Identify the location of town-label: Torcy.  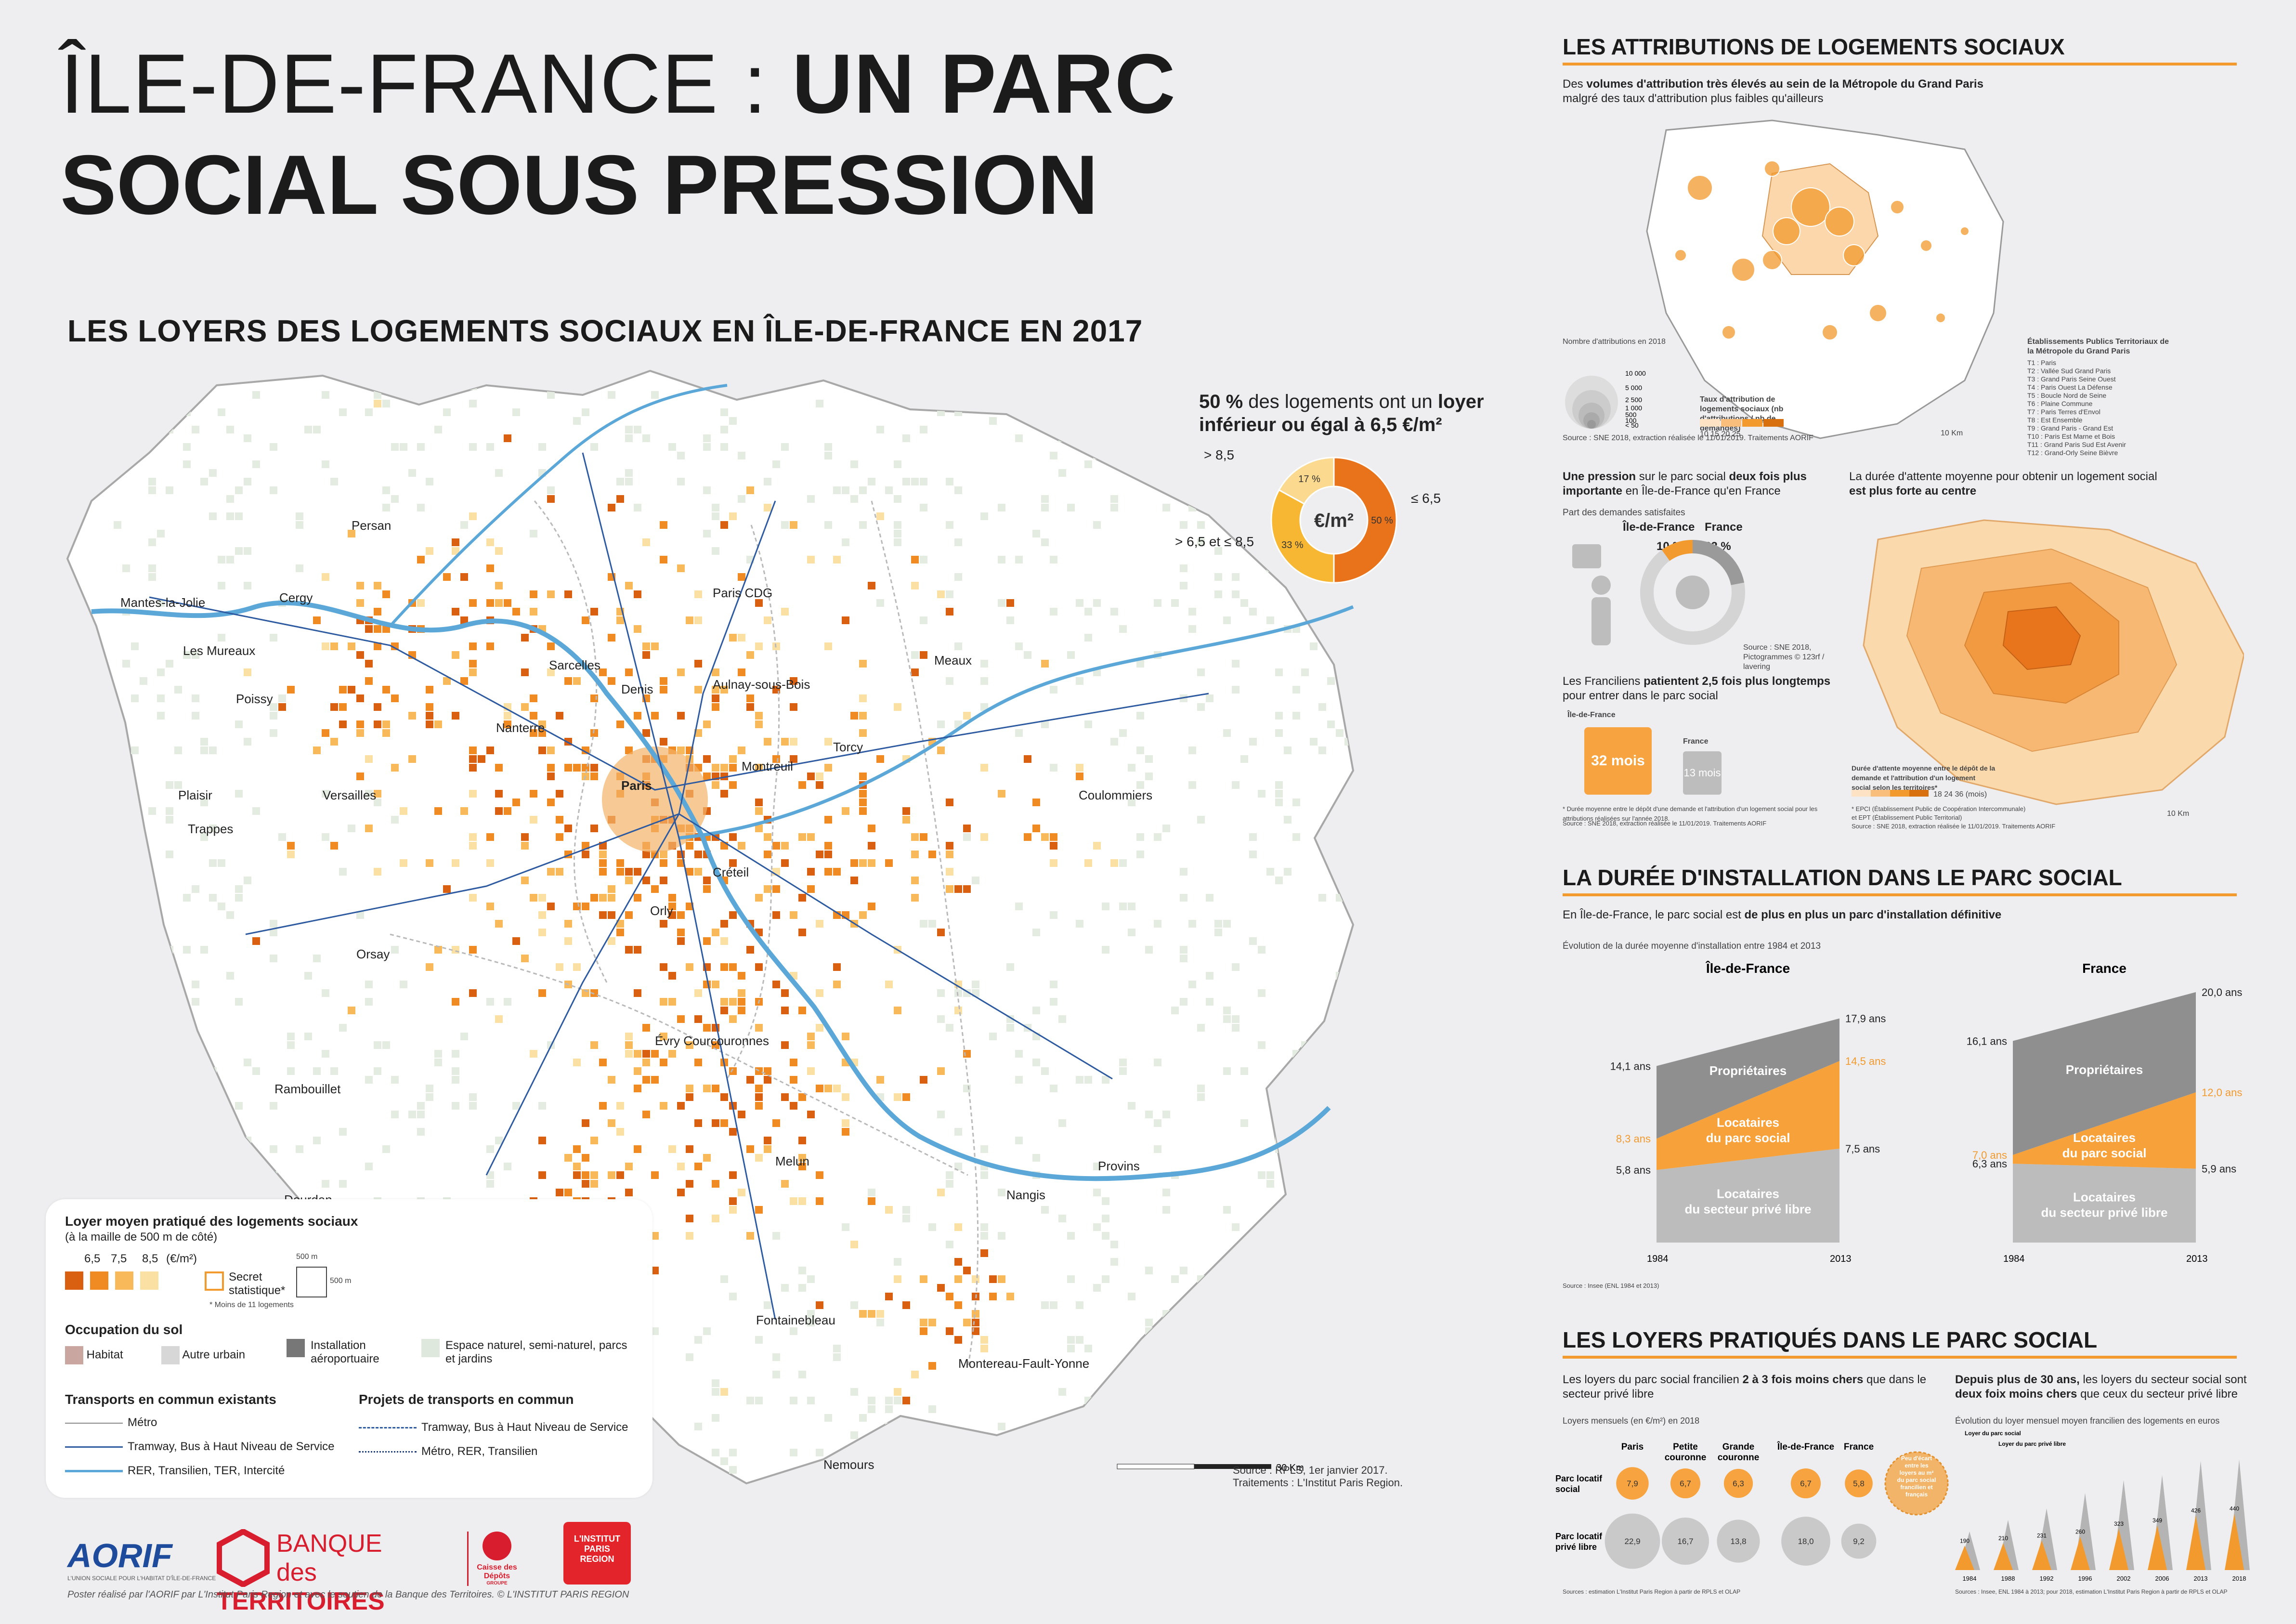
(848, 747).